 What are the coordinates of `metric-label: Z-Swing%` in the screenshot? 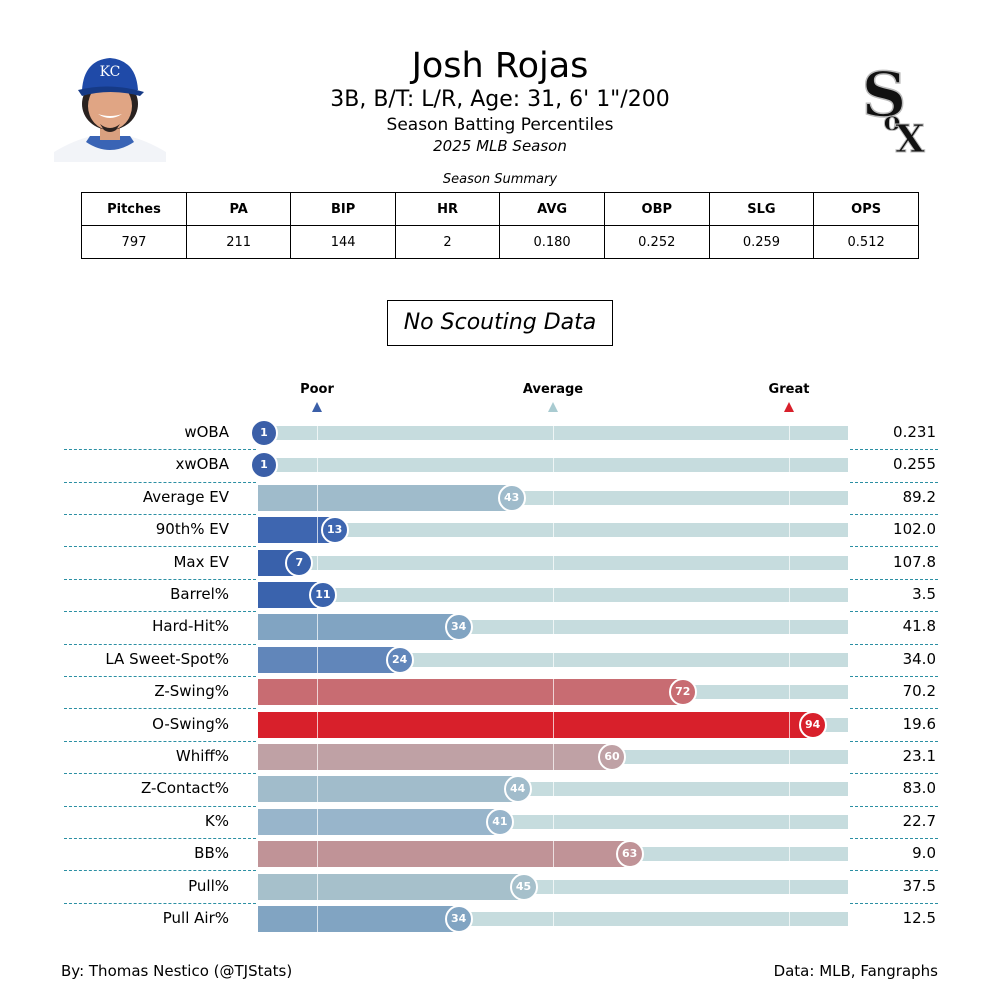 It's located at (191, 691).